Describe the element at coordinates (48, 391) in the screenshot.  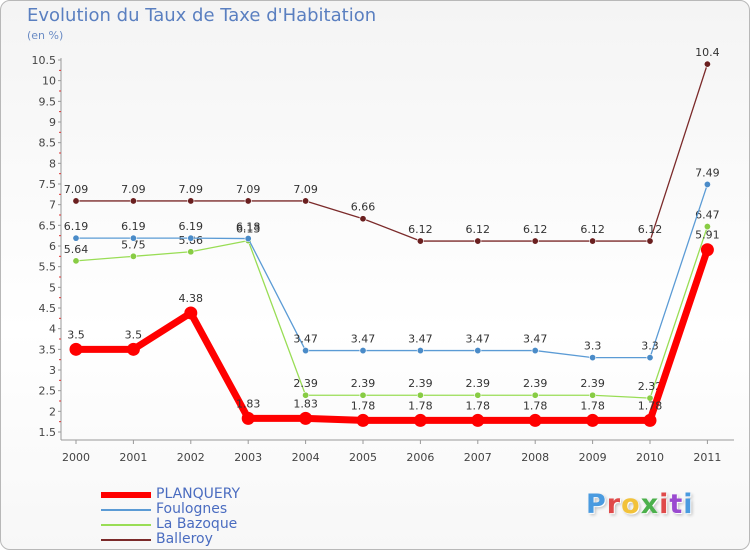
I see `y-tick-label: 2.5` at that location.